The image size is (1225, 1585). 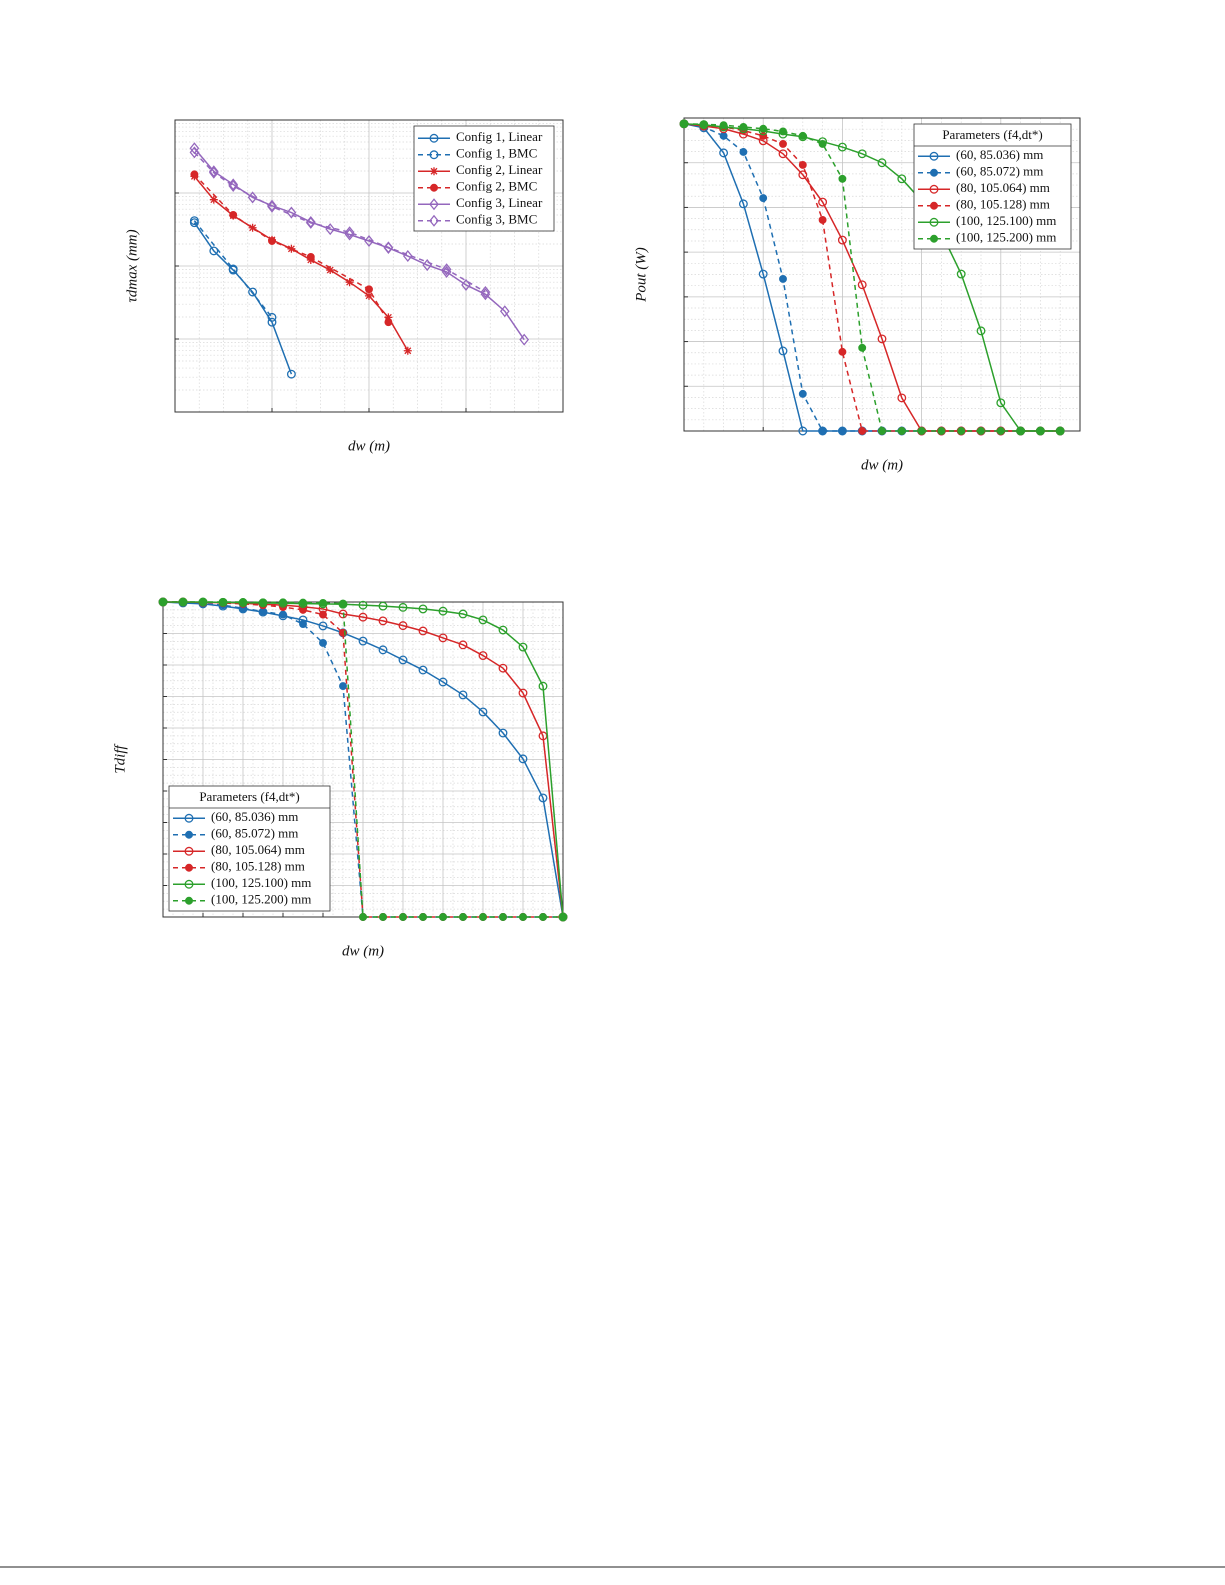 What do you see at coordinates (1003, 187) in the screenshot?
I see `legend-label: (80, 105.064) mm` at bounding box center [1003, 187].